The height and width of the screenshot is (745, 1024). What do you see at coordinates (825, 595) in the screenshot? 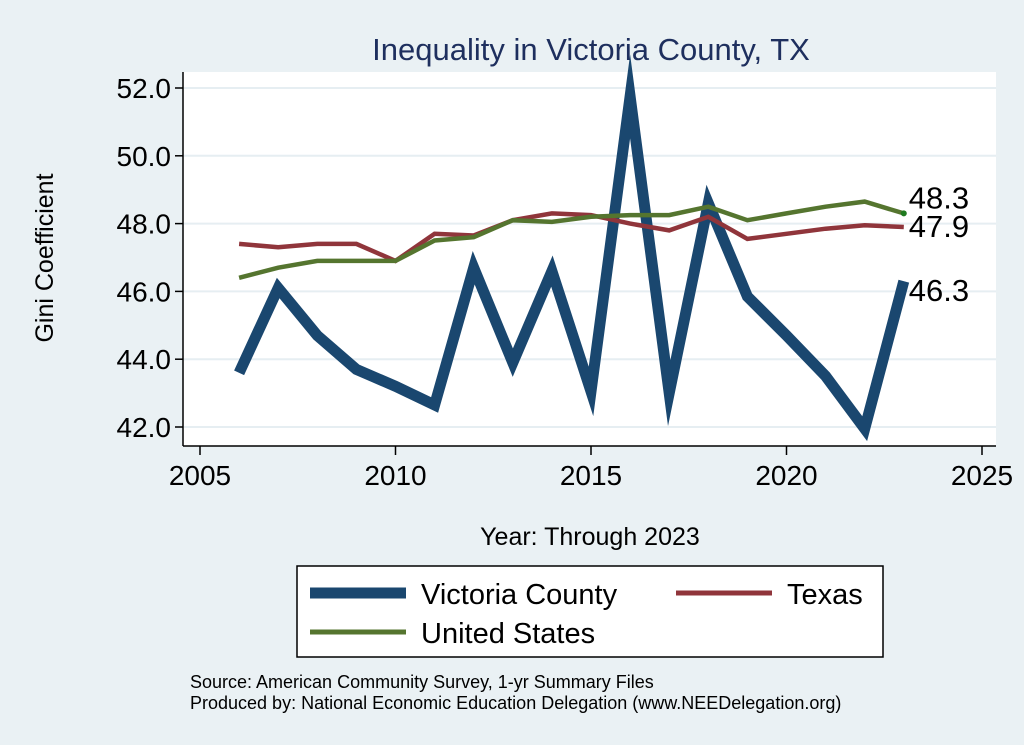
I see `legend-label-texas: Texas` at bounding box center [825, 595].